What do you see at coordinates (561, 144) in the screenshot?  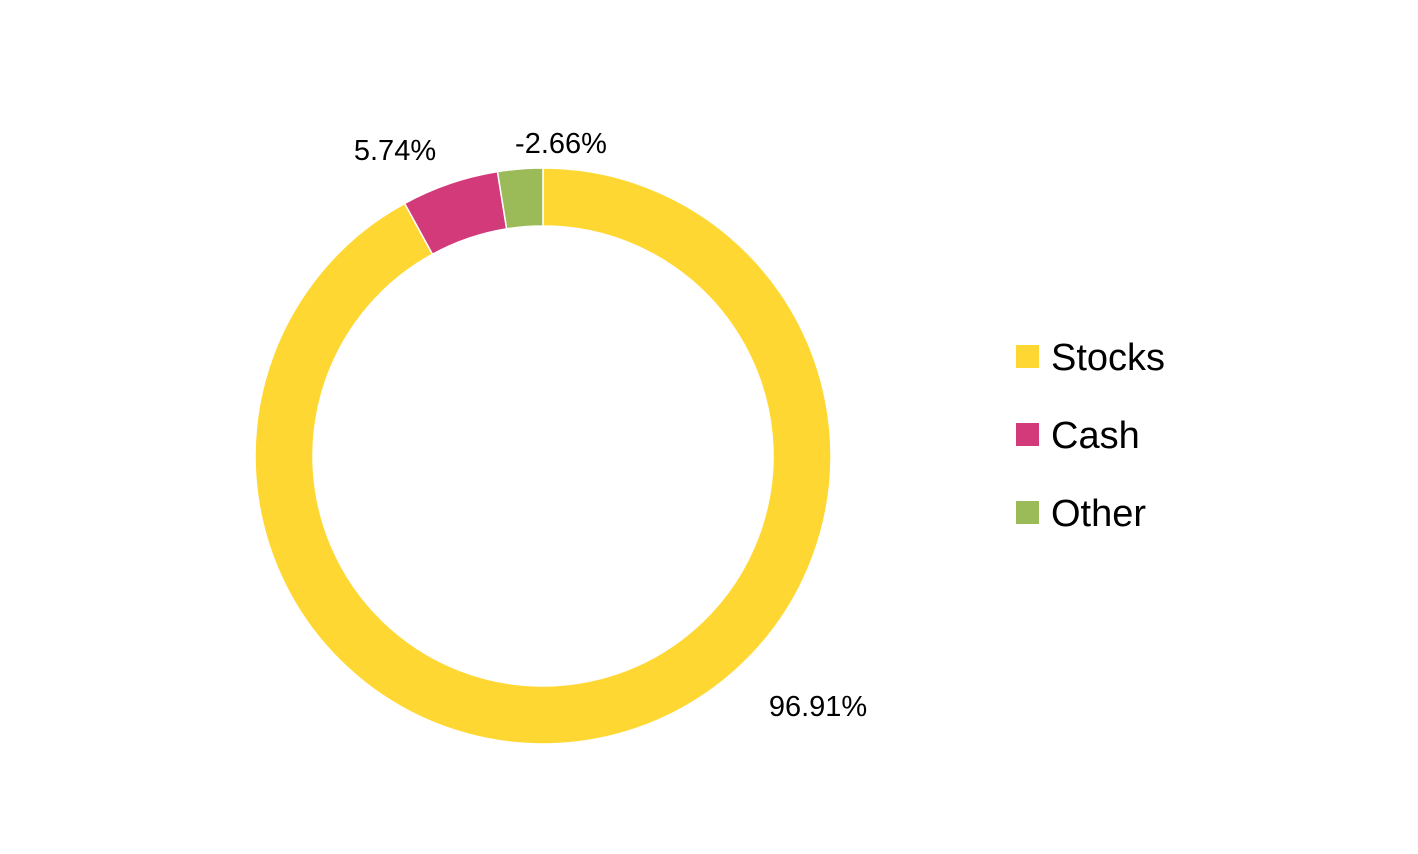 I see `data-label-other: -2.66%` at bounding box center [561, 144].